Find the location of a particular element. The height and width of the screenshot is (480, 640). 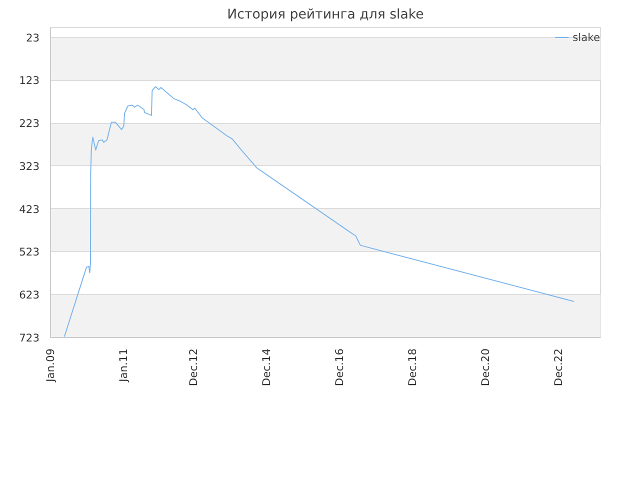

y-tick-label: 423 is located at coordinates (29, 209).